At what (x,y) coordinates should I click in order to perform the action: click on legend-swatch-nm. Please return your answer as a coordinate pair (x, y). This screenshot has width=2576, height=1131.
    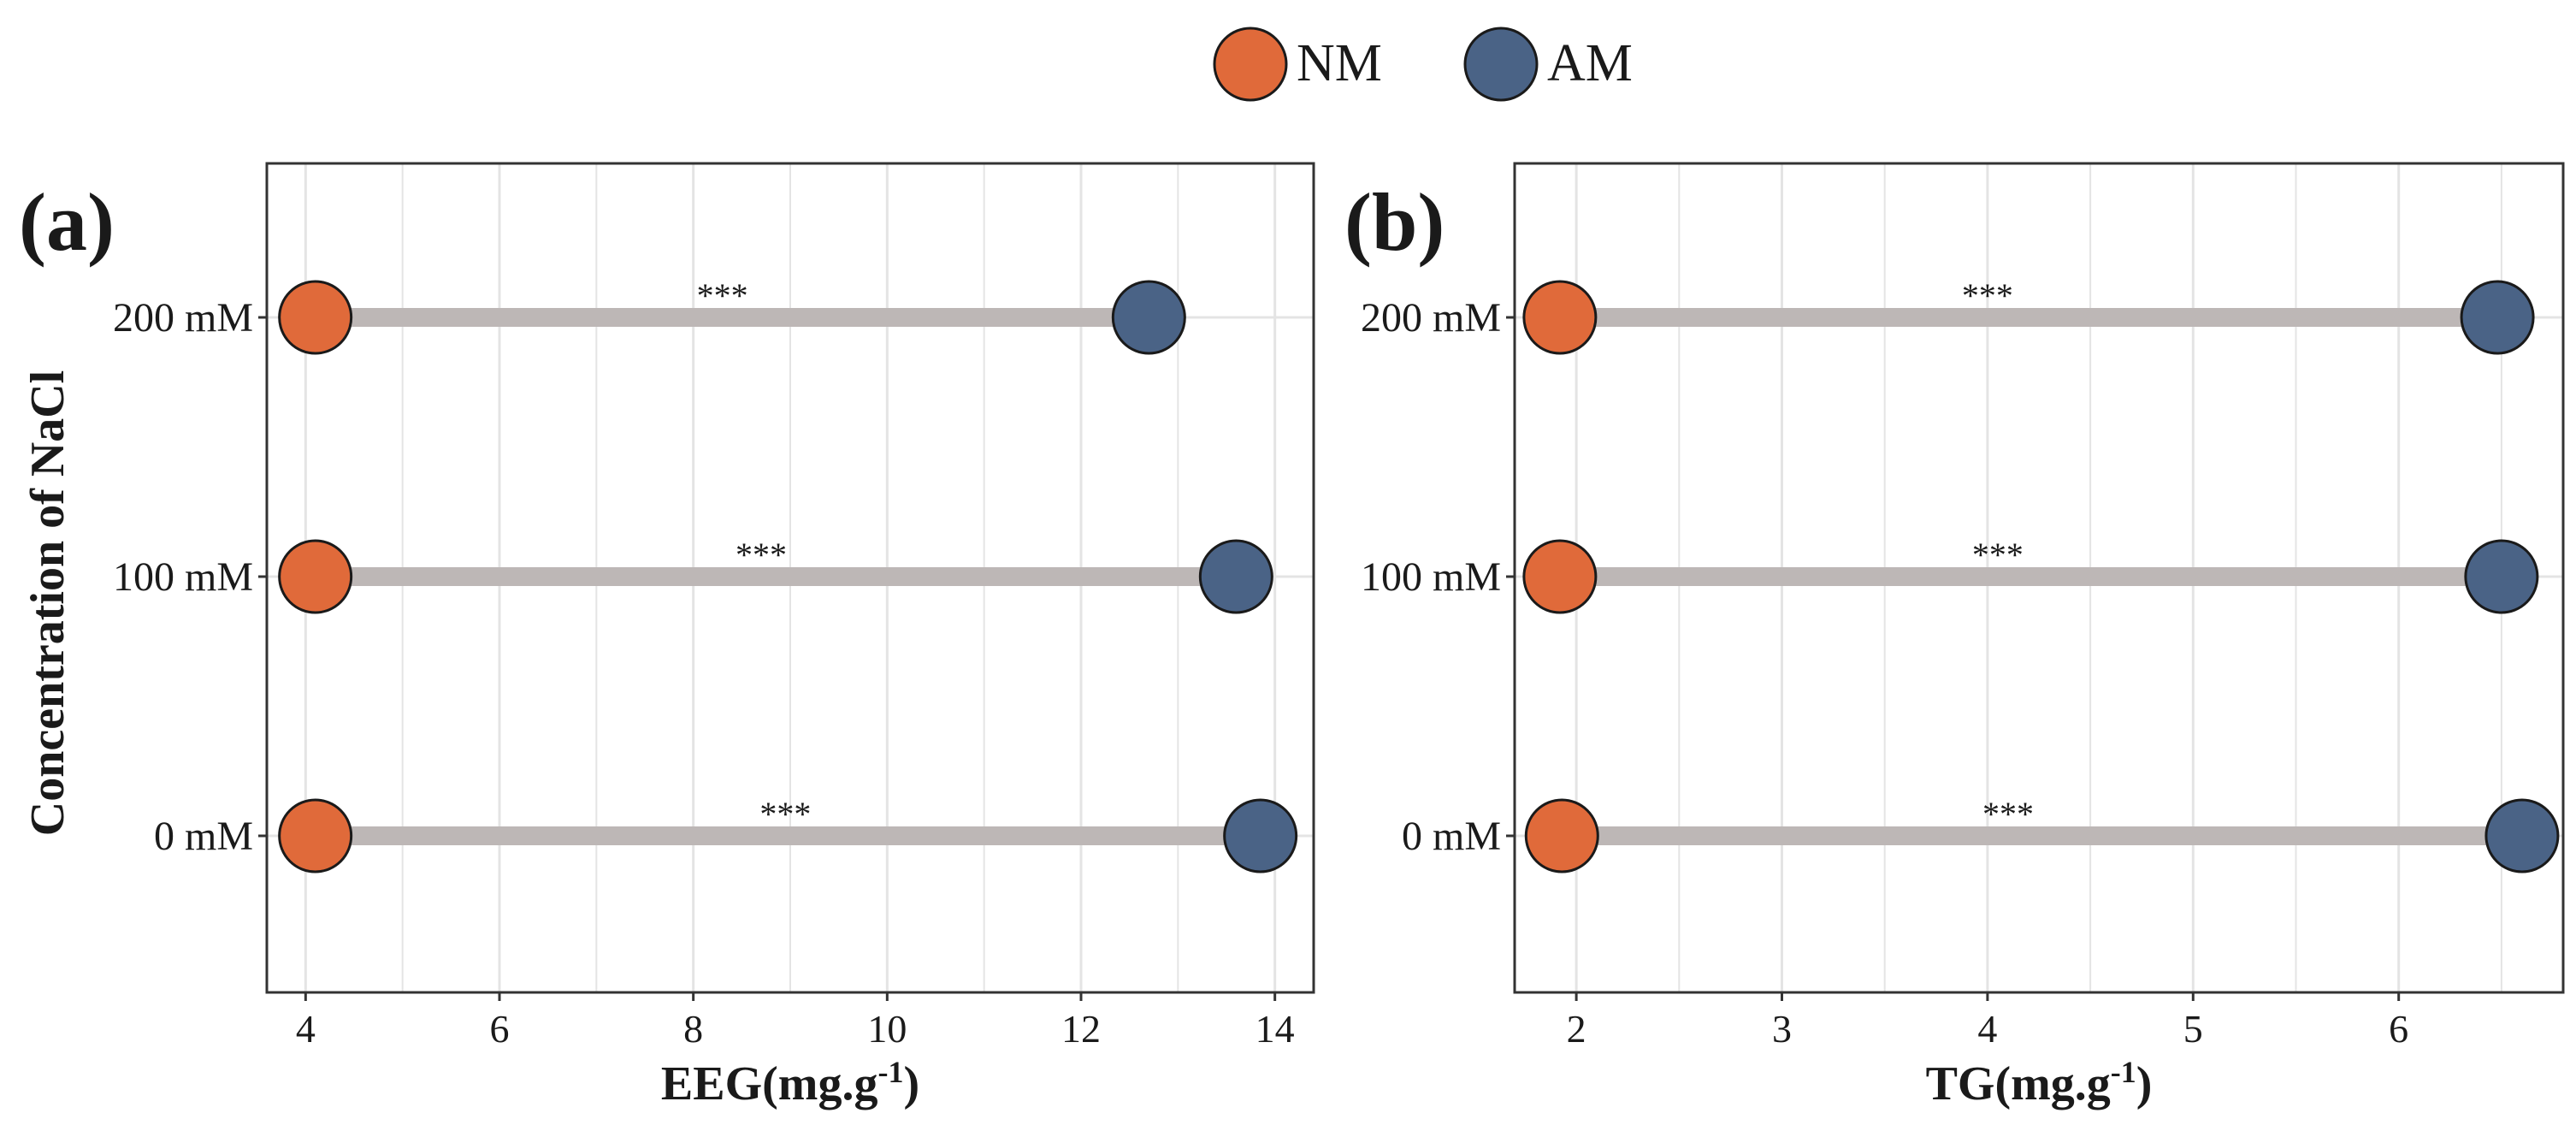
    Looking at the image, I should click on (1250, 64).